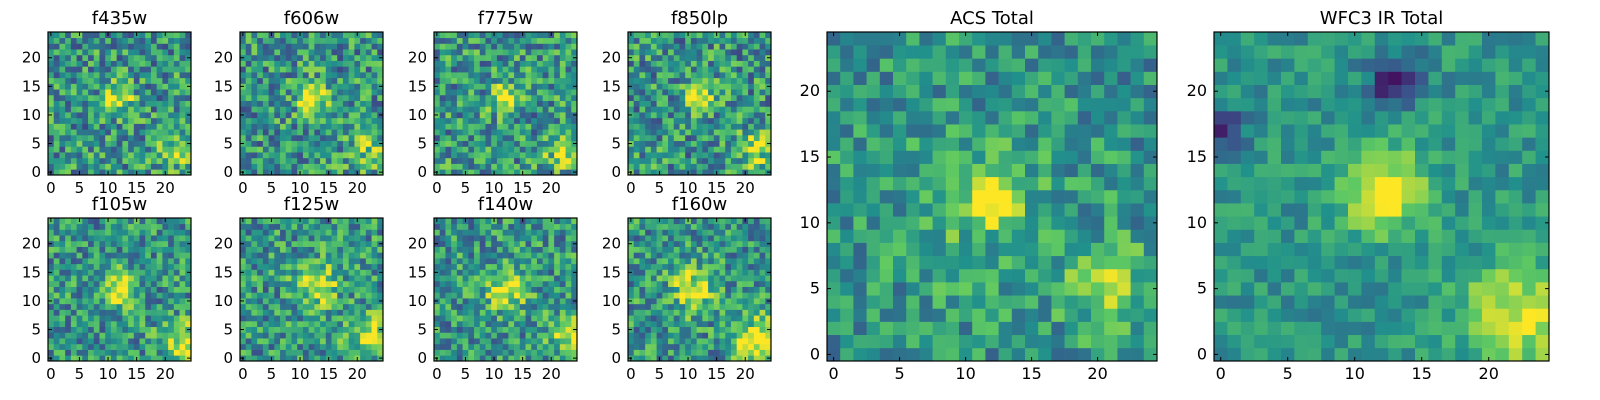  What do you see at coordinates (36, 144) in the screenshot?
I see `y-tick-label: 5` at bounding box center [36, 144].